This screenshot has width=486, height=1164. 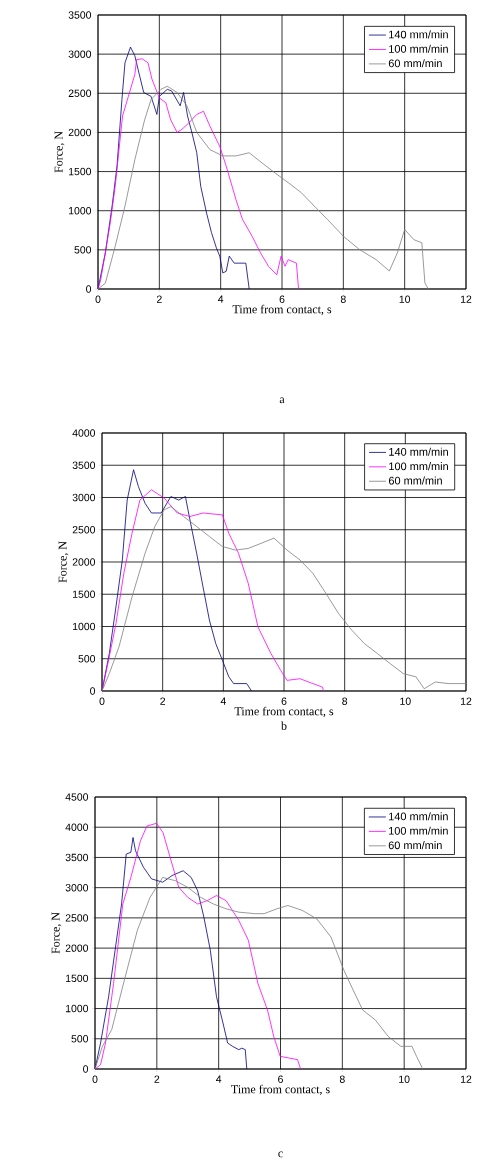 What do you see at coordinates (77, 797) in the screenshot?
I see `y-tick-label: 4500` at bounding box center [77, 797].